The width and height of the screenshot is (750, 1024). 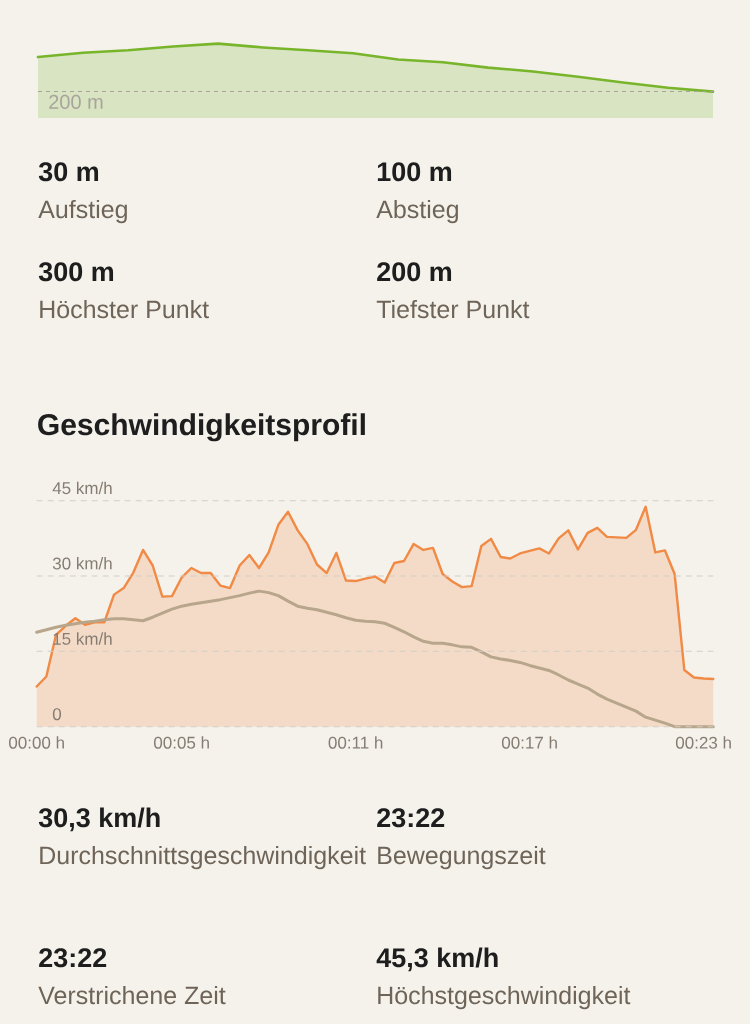 I want to click on text: Aufstieg, so click(x=82, y=211).